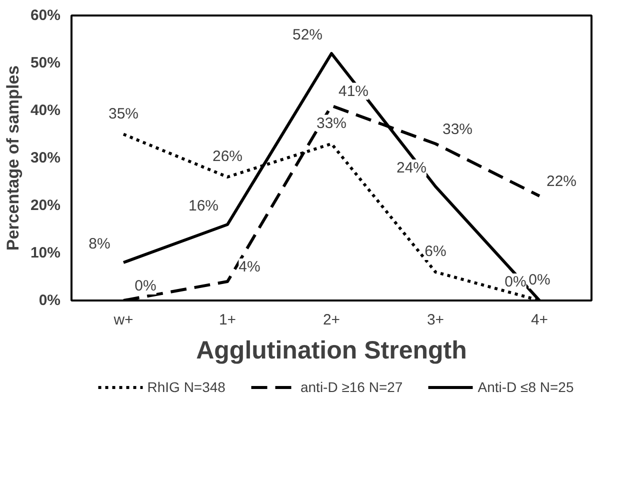  I want to click on data-label: 16%, so click(203, 206).